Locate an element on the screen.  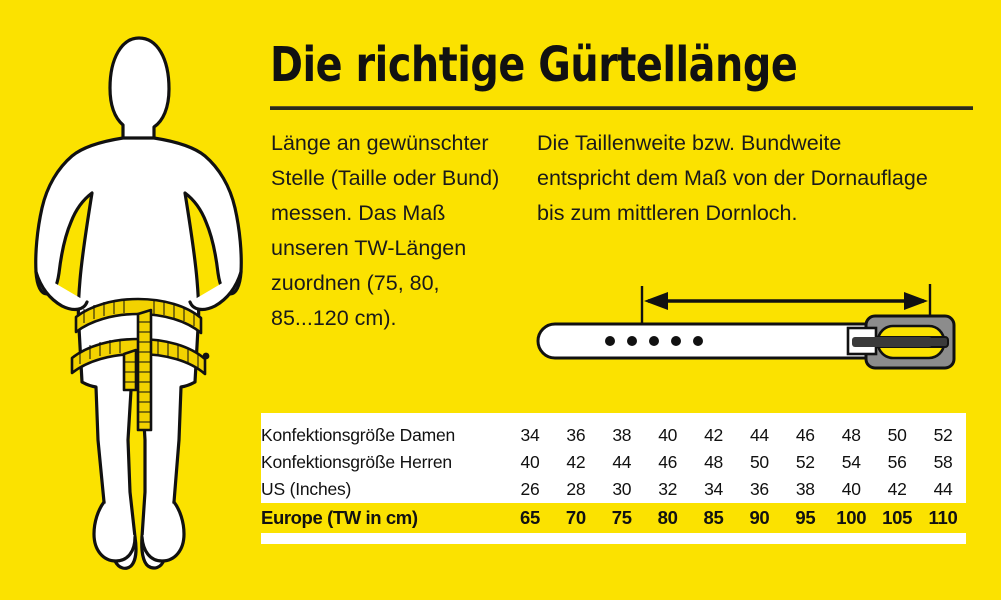
table-cell: 30 is located at coordinates (622, 489).